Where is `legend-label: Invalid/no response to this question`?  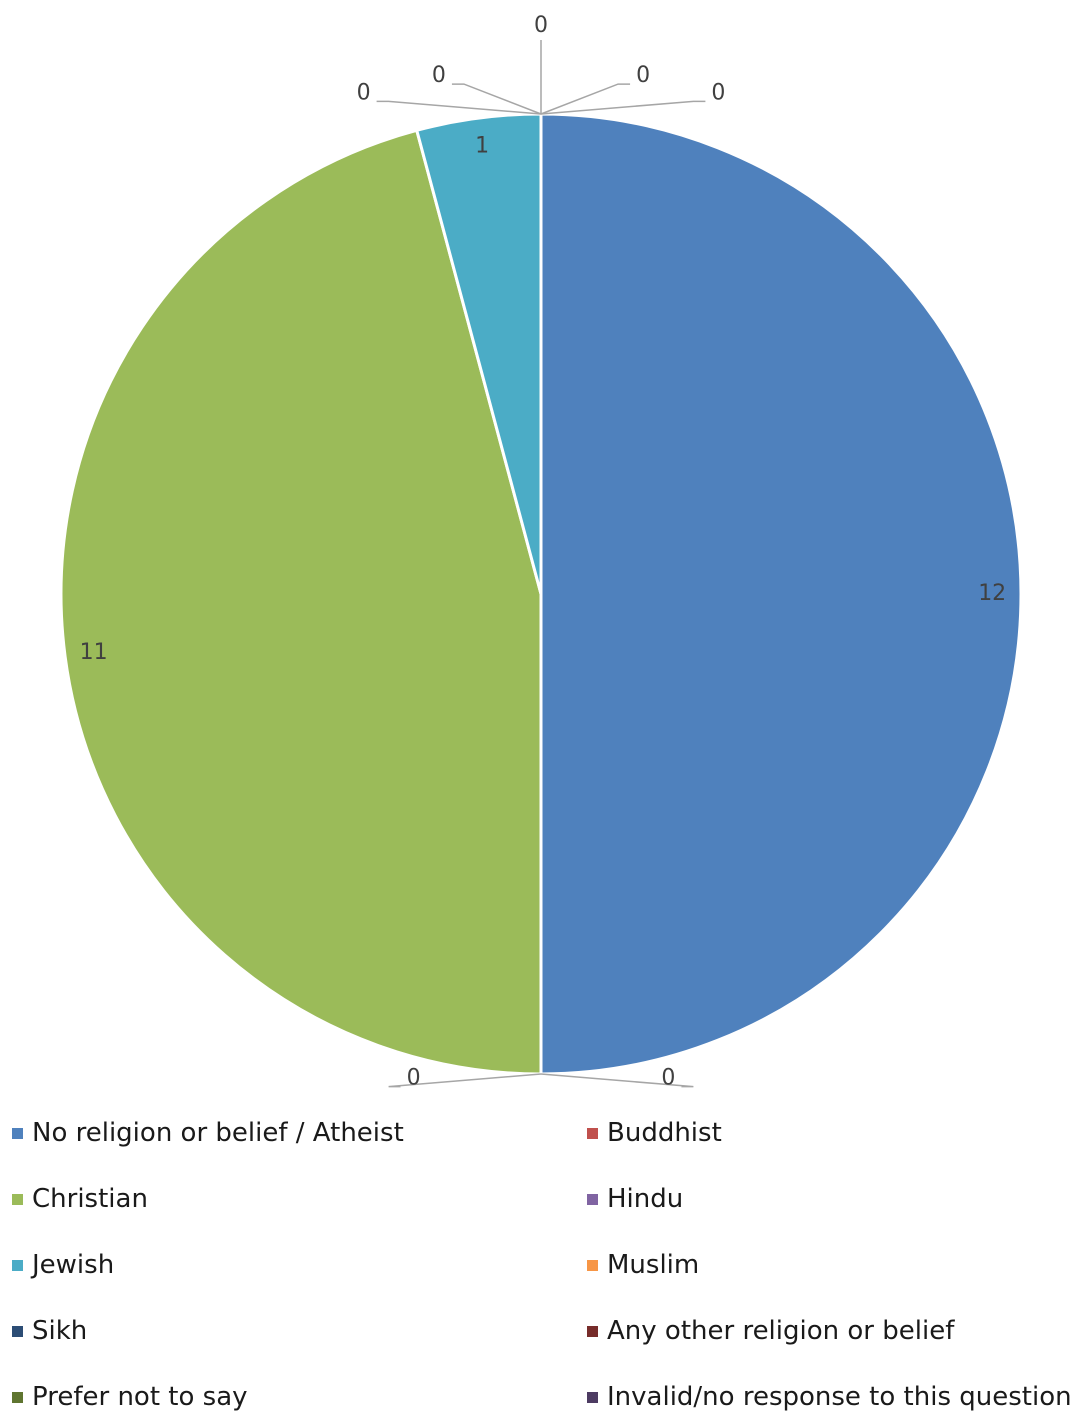 legend-label: Invalid/no response to this question is located at coordinates (839, 1397).